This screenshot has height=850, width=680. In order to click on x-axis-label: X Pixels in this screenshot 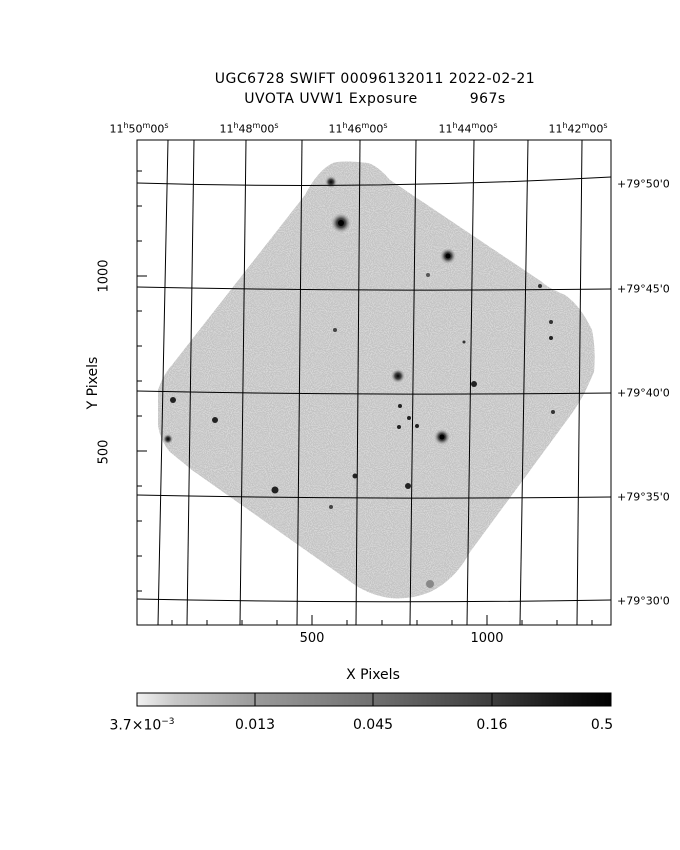, I will do `click(373, 675)`.